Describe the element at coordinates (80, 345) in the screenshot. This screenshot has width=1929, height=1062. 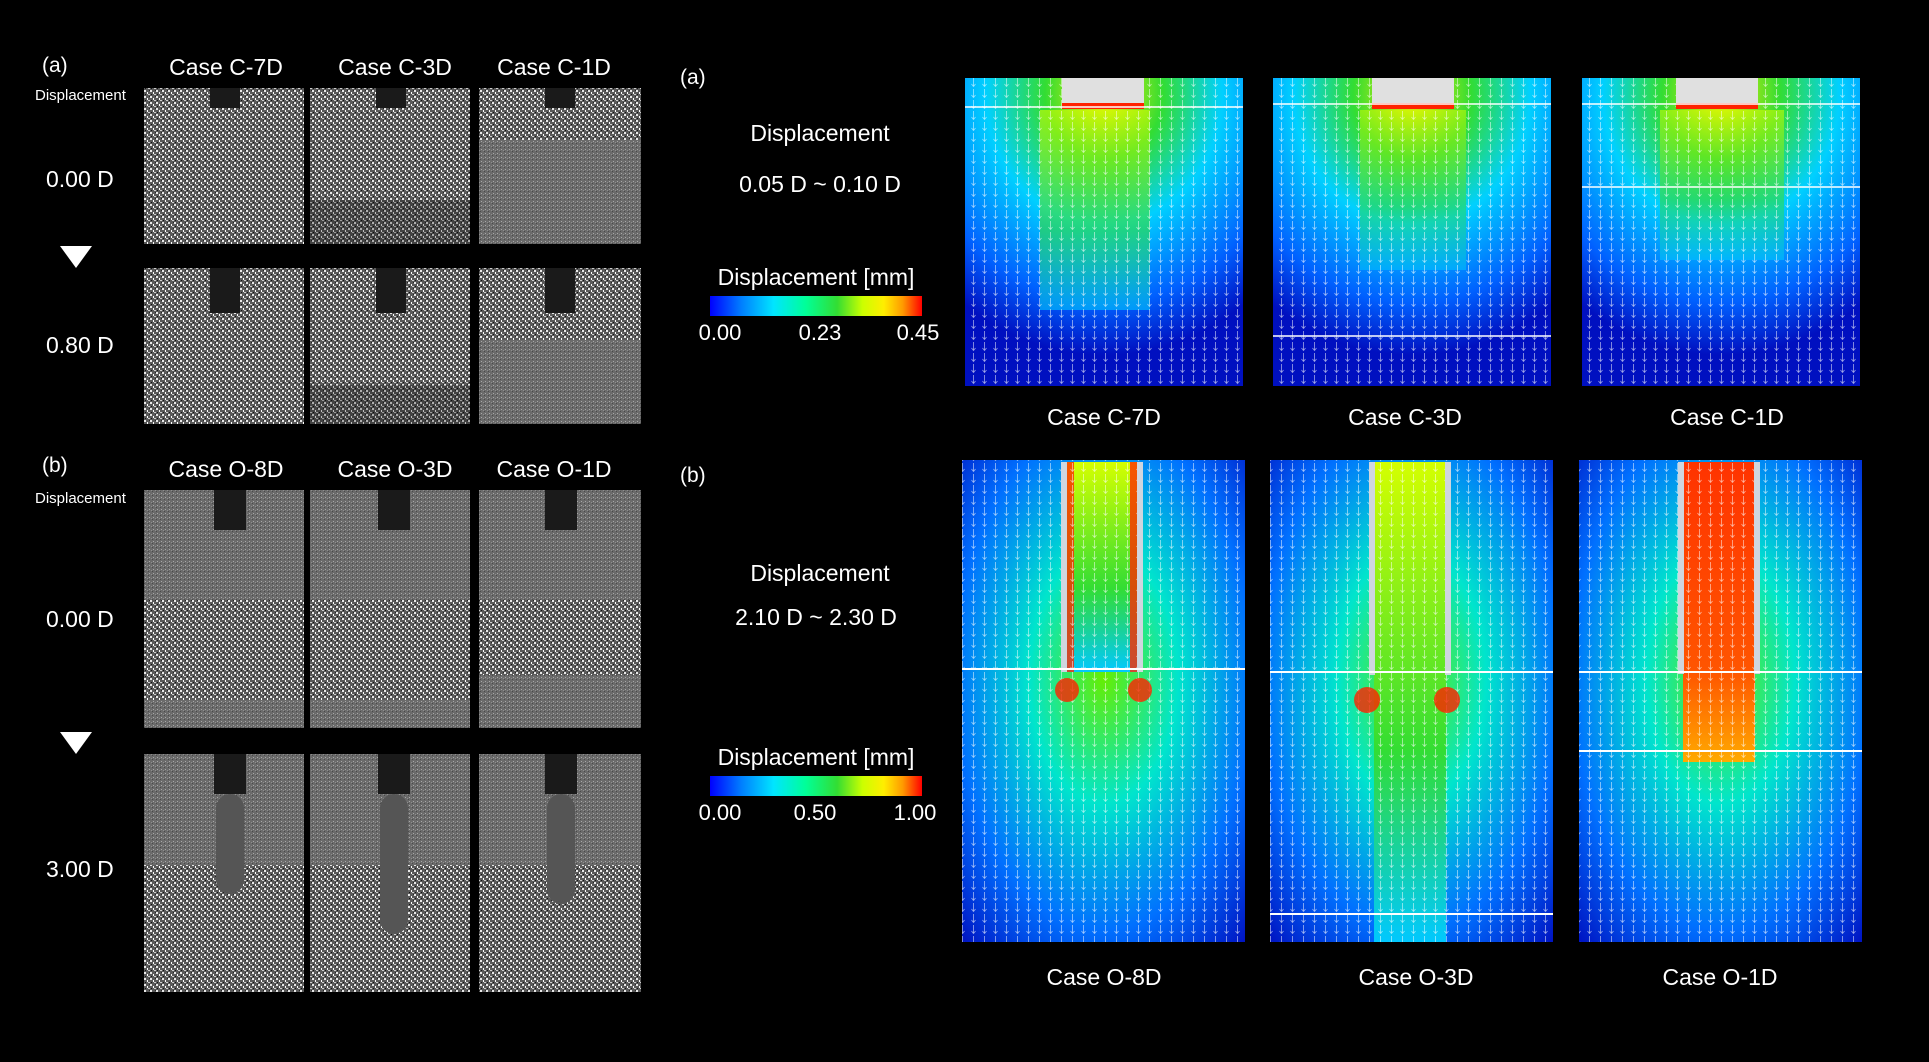
I see `left-a-row-2: 0.80 D` at that location.